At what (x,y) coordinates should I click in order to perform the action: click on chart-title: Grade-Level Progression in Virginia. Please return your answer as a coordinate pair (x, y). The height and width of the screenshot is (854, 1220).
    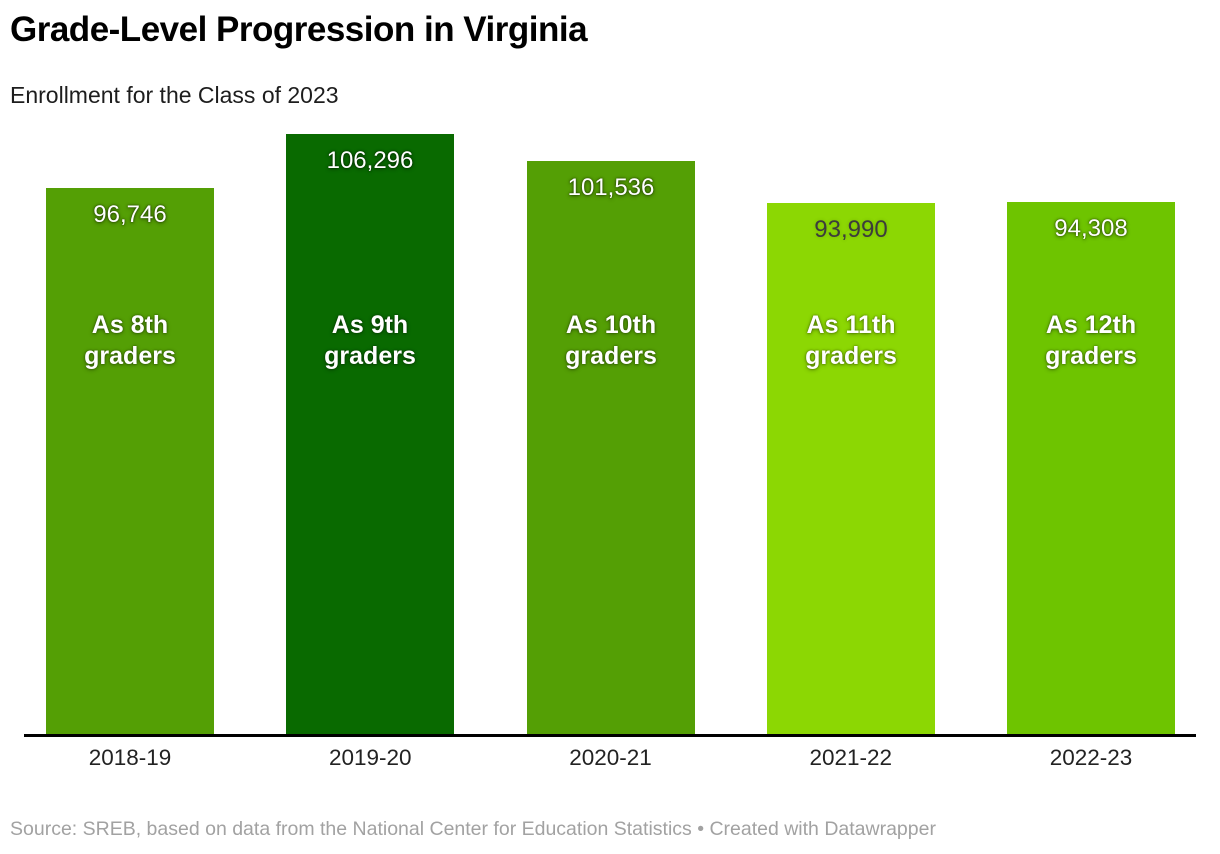
    Looking at the image, I should click on (299, 29).